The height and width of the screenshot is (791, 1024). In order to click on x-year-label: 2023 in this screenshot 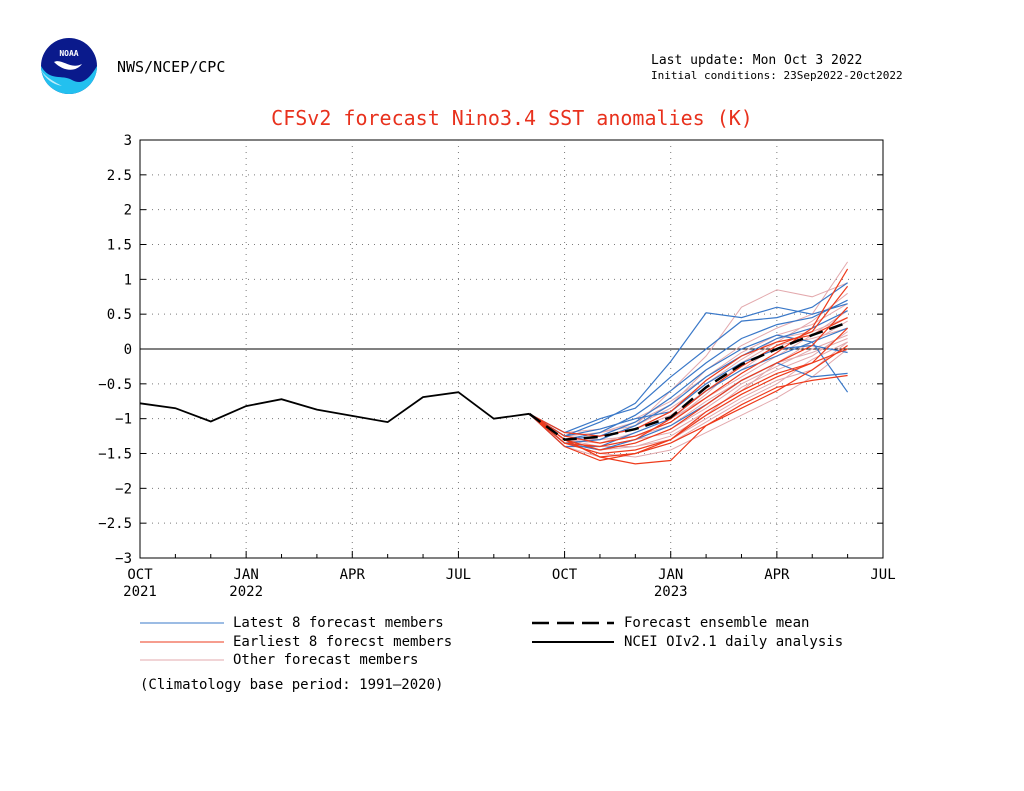, I will do `click(671, 592)`.